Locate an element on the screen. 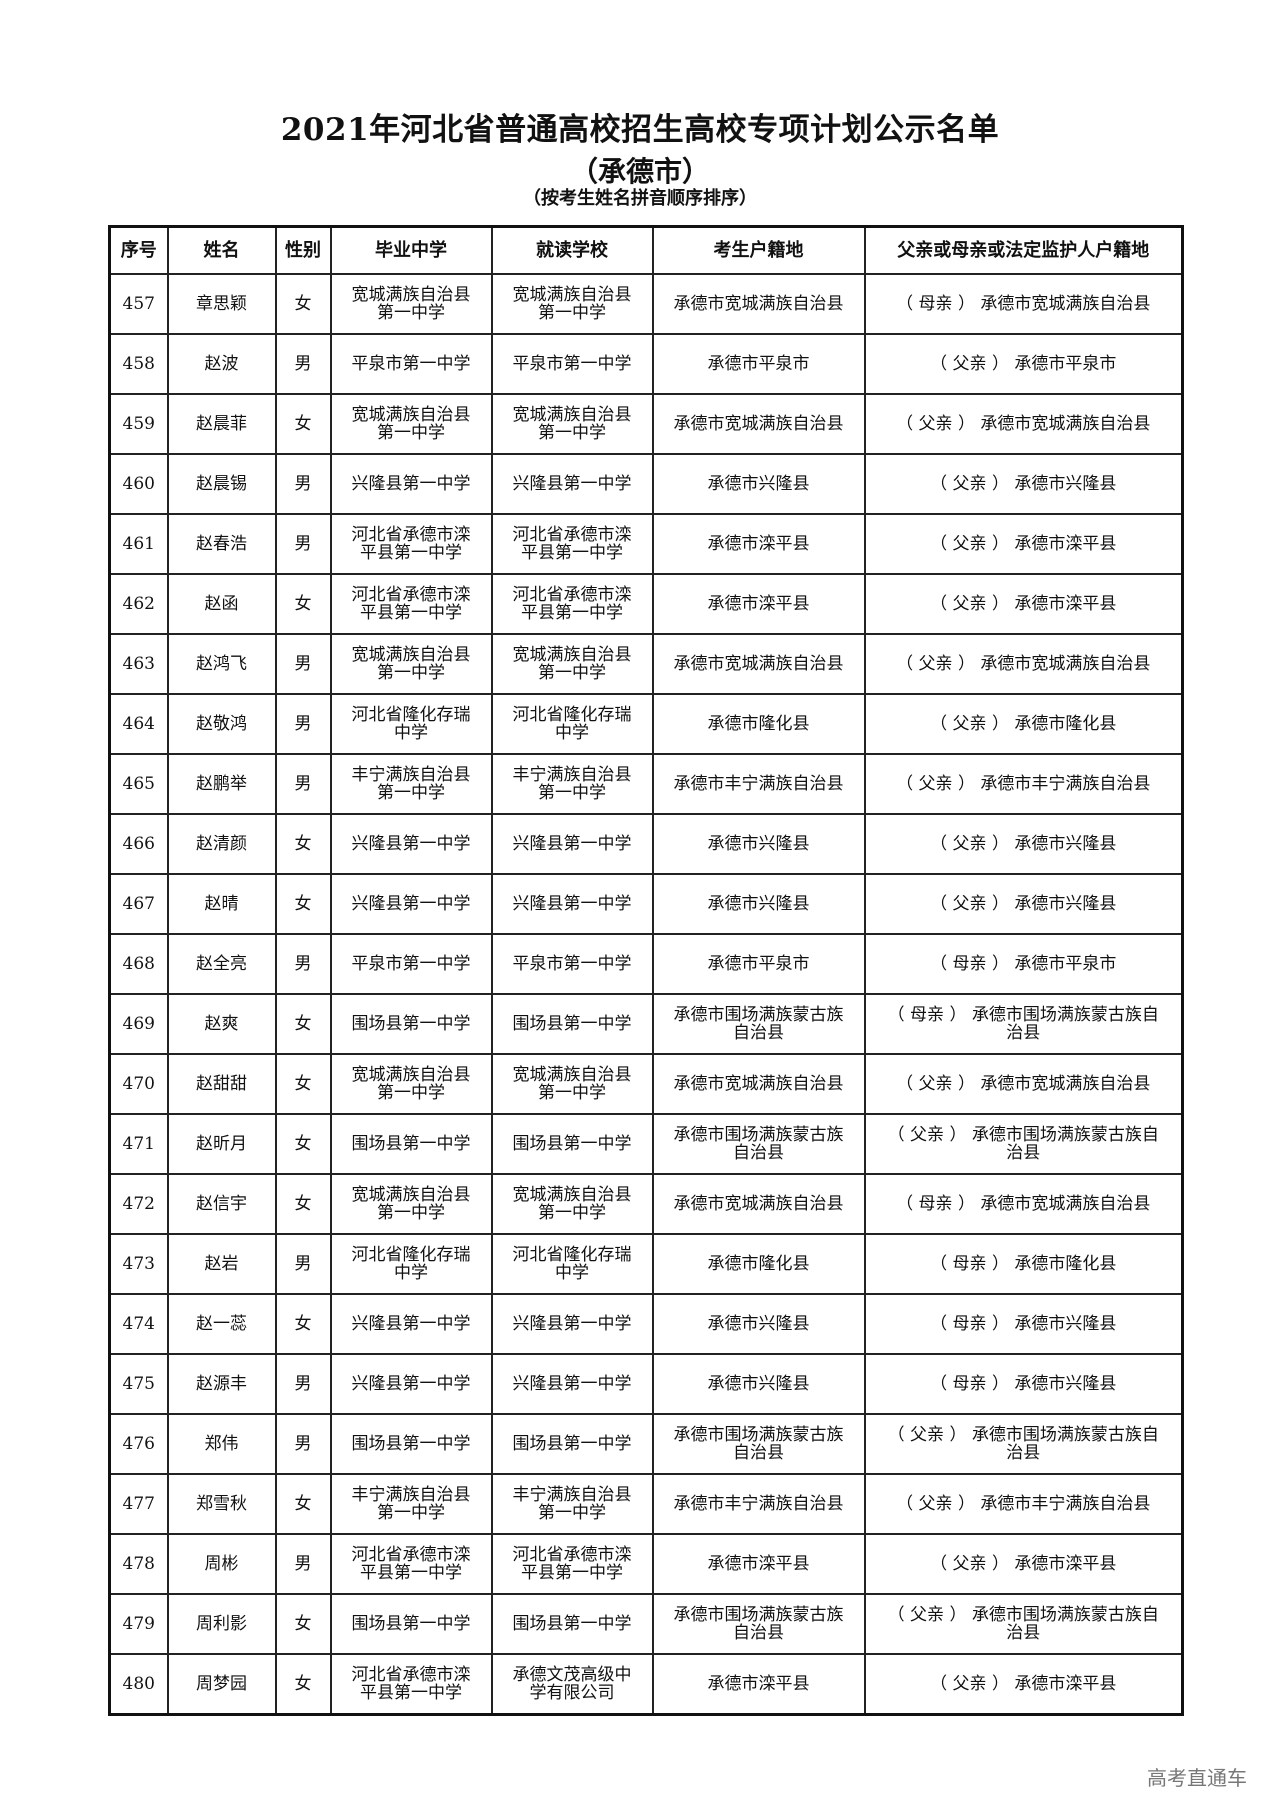 This screenshot has height=1811, width=1280. cell-name: 周彬 is located at coordinates (221, 1564).